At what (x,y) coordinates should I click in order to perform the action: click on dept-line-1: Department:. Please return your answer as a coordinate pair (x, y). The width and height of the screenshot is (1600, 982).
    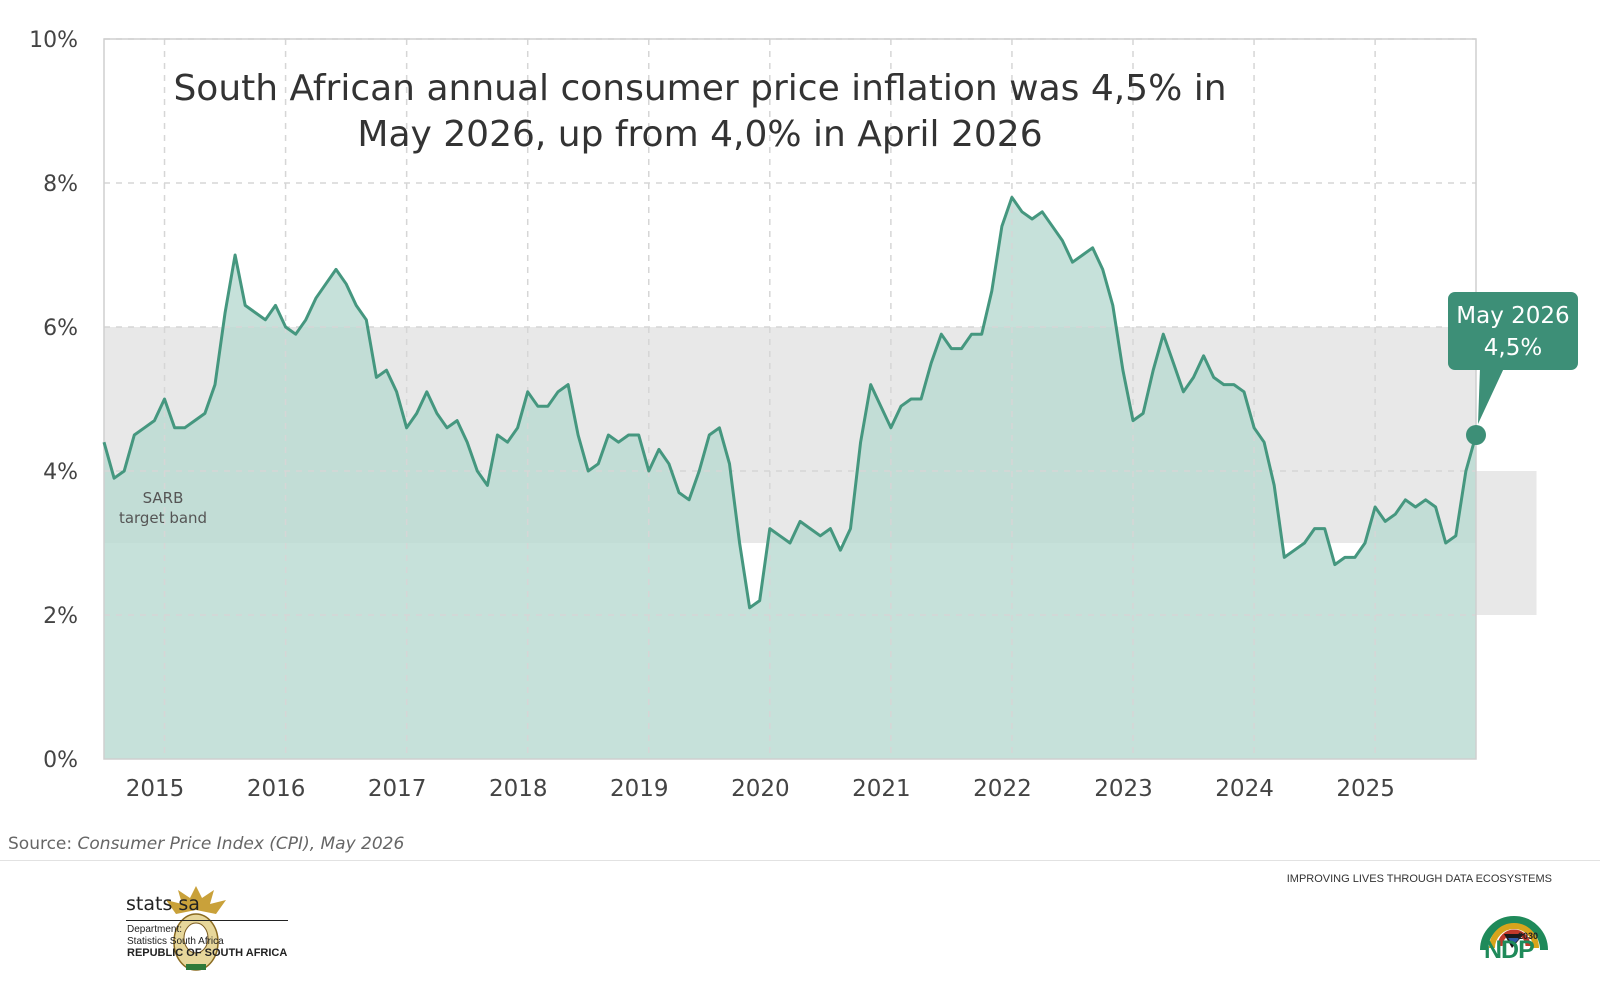
    Looking at the image, I should click on (155, 929).